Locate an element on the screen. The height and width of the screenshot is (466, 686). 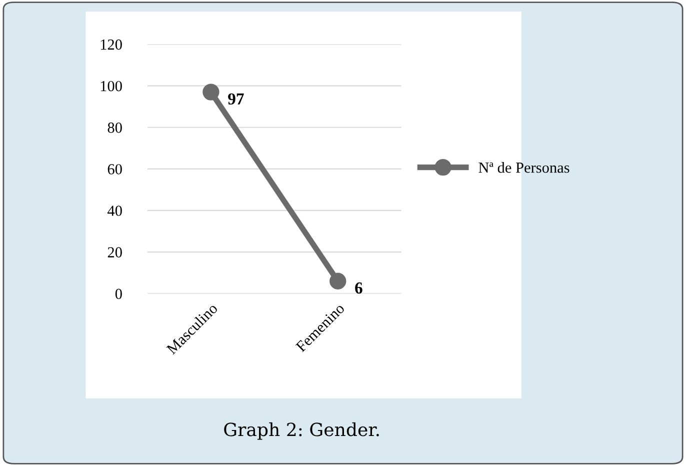
legend-label: Nª de Personas is located at coordinates (524, 167).